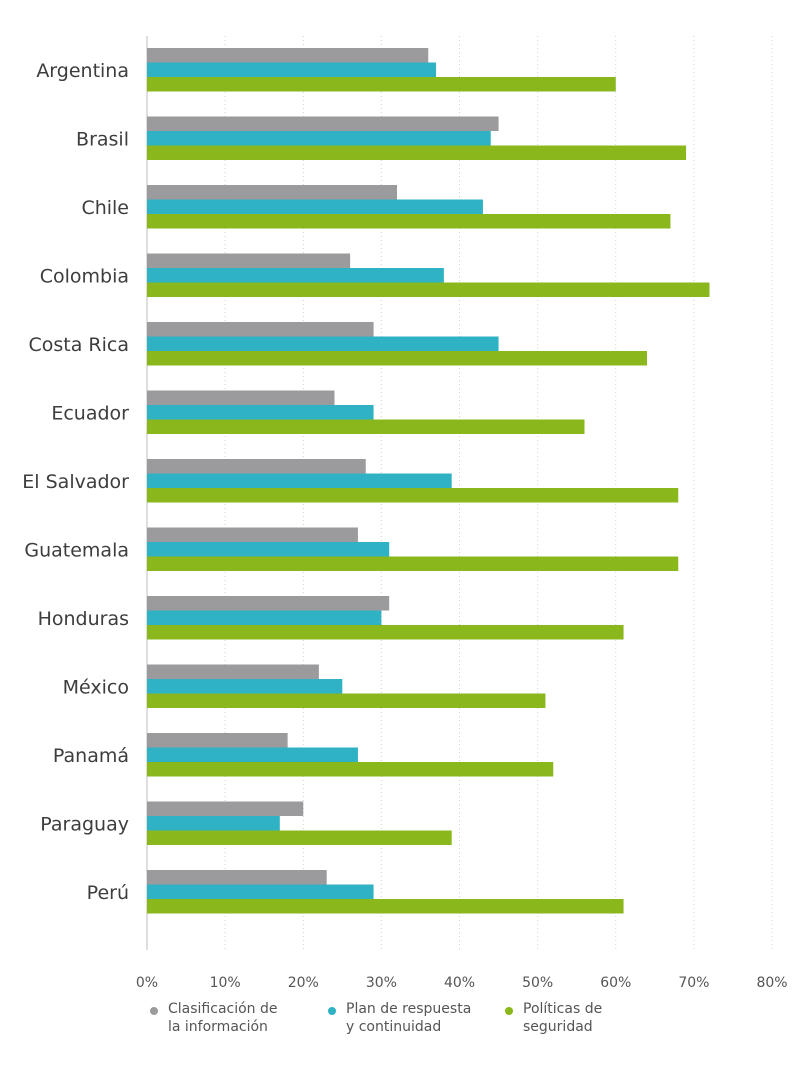 This screenshot has width=794, height=1072. I want to click on bar-colombia-s1, so click(295, 275).